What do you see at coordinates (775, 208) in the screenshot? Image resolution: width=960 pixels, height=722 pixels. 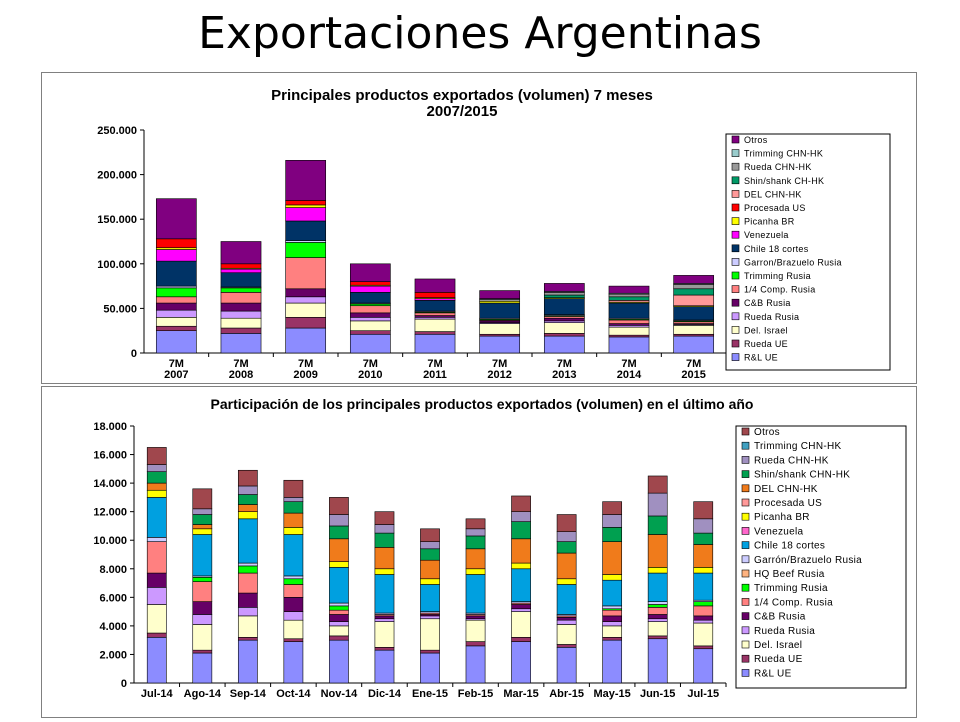 I see `legend-label: Procesada US` at bounding box center [775, 208].